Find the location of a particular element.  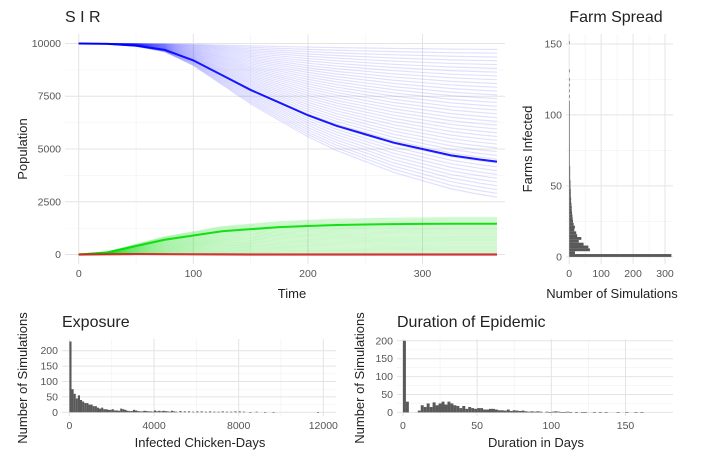

farm-y-tick-label: 50 is located at coordinates (556, 186).